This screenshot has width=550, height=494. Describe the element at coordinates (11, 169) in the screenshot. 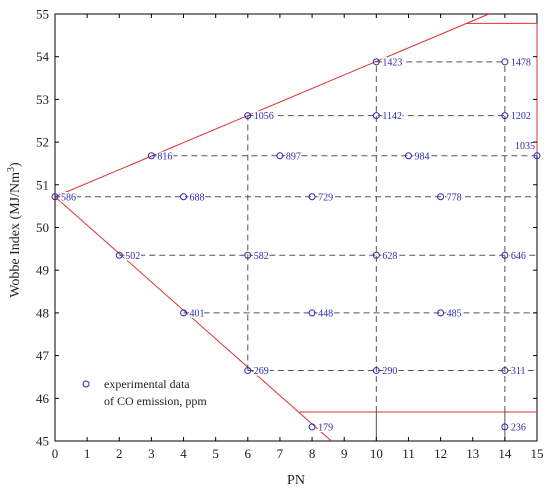

I see `y-axis-title-sup: 3` at that location.